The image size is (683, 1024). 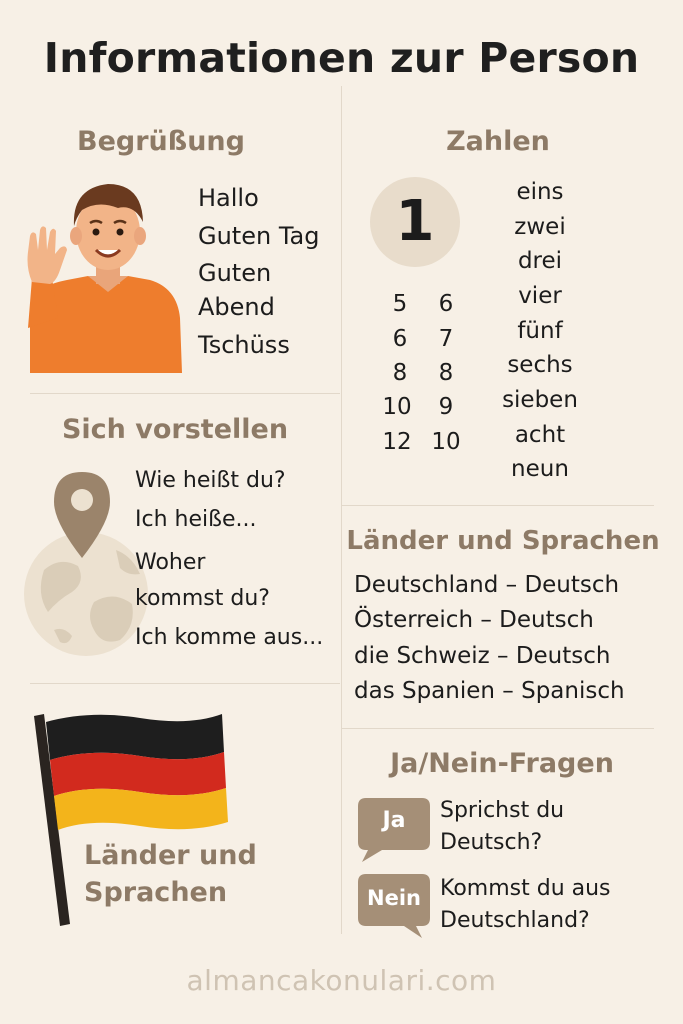 What do you see at coordinates (502, 810) in the screenshot?
I see `question-line: Sprichst du` at bounding box center [502, 810].